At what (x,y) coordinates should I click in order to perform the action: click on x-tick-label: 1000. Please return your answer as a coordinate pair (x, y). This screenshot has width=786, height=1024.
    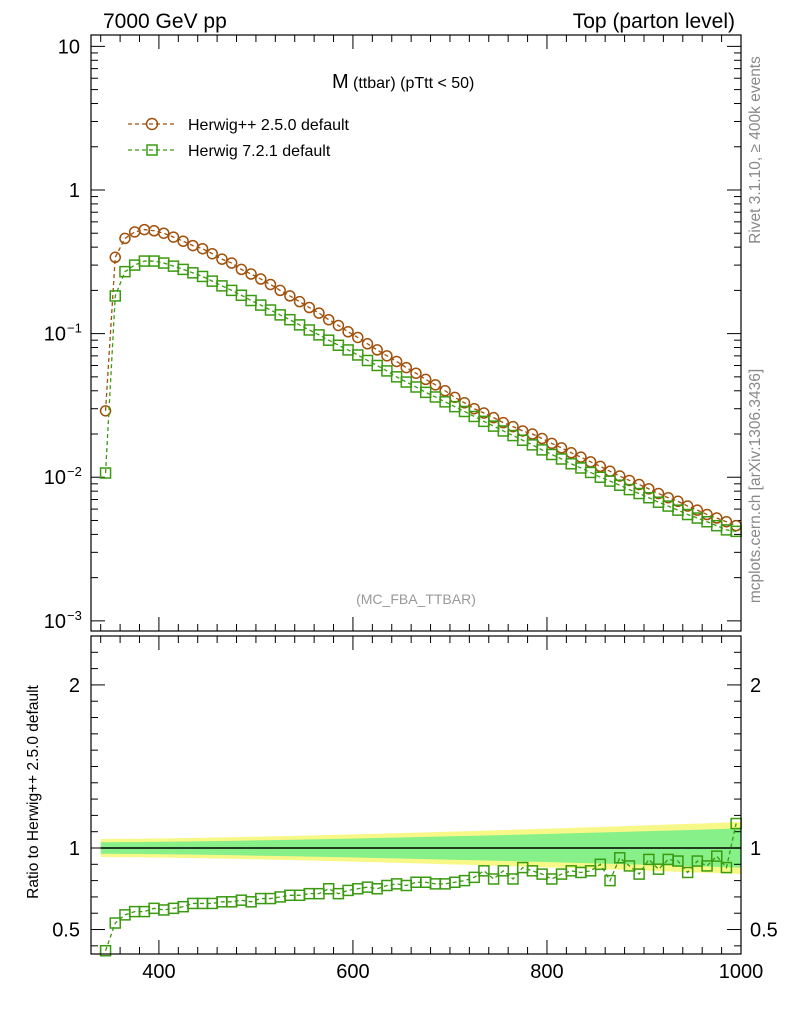
    Looking at the image, I should click on (741, 972).